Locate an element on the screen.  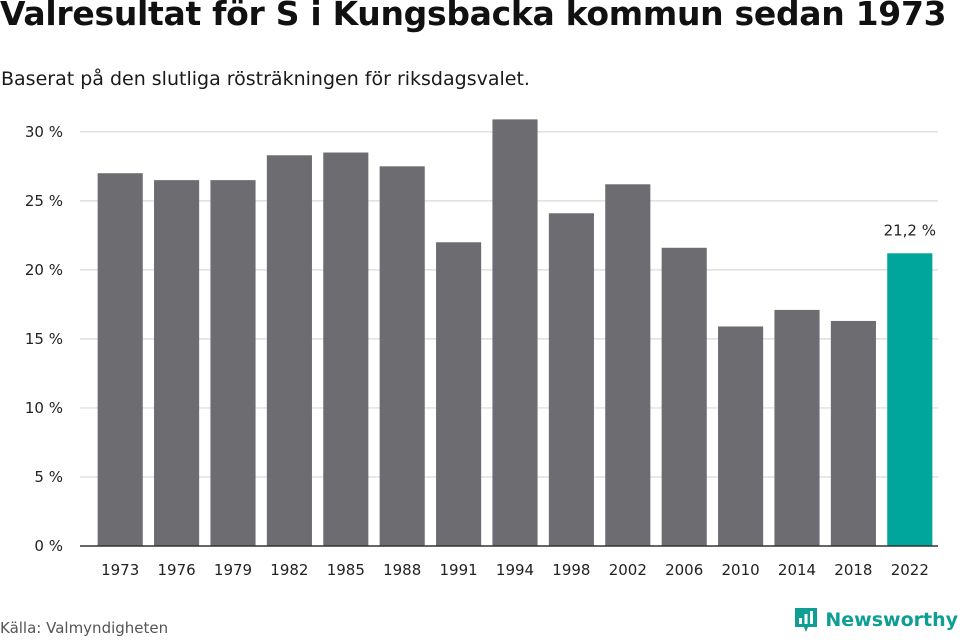
source-note: Källa: Valmyndigheten is located at coordinates (84, 628).